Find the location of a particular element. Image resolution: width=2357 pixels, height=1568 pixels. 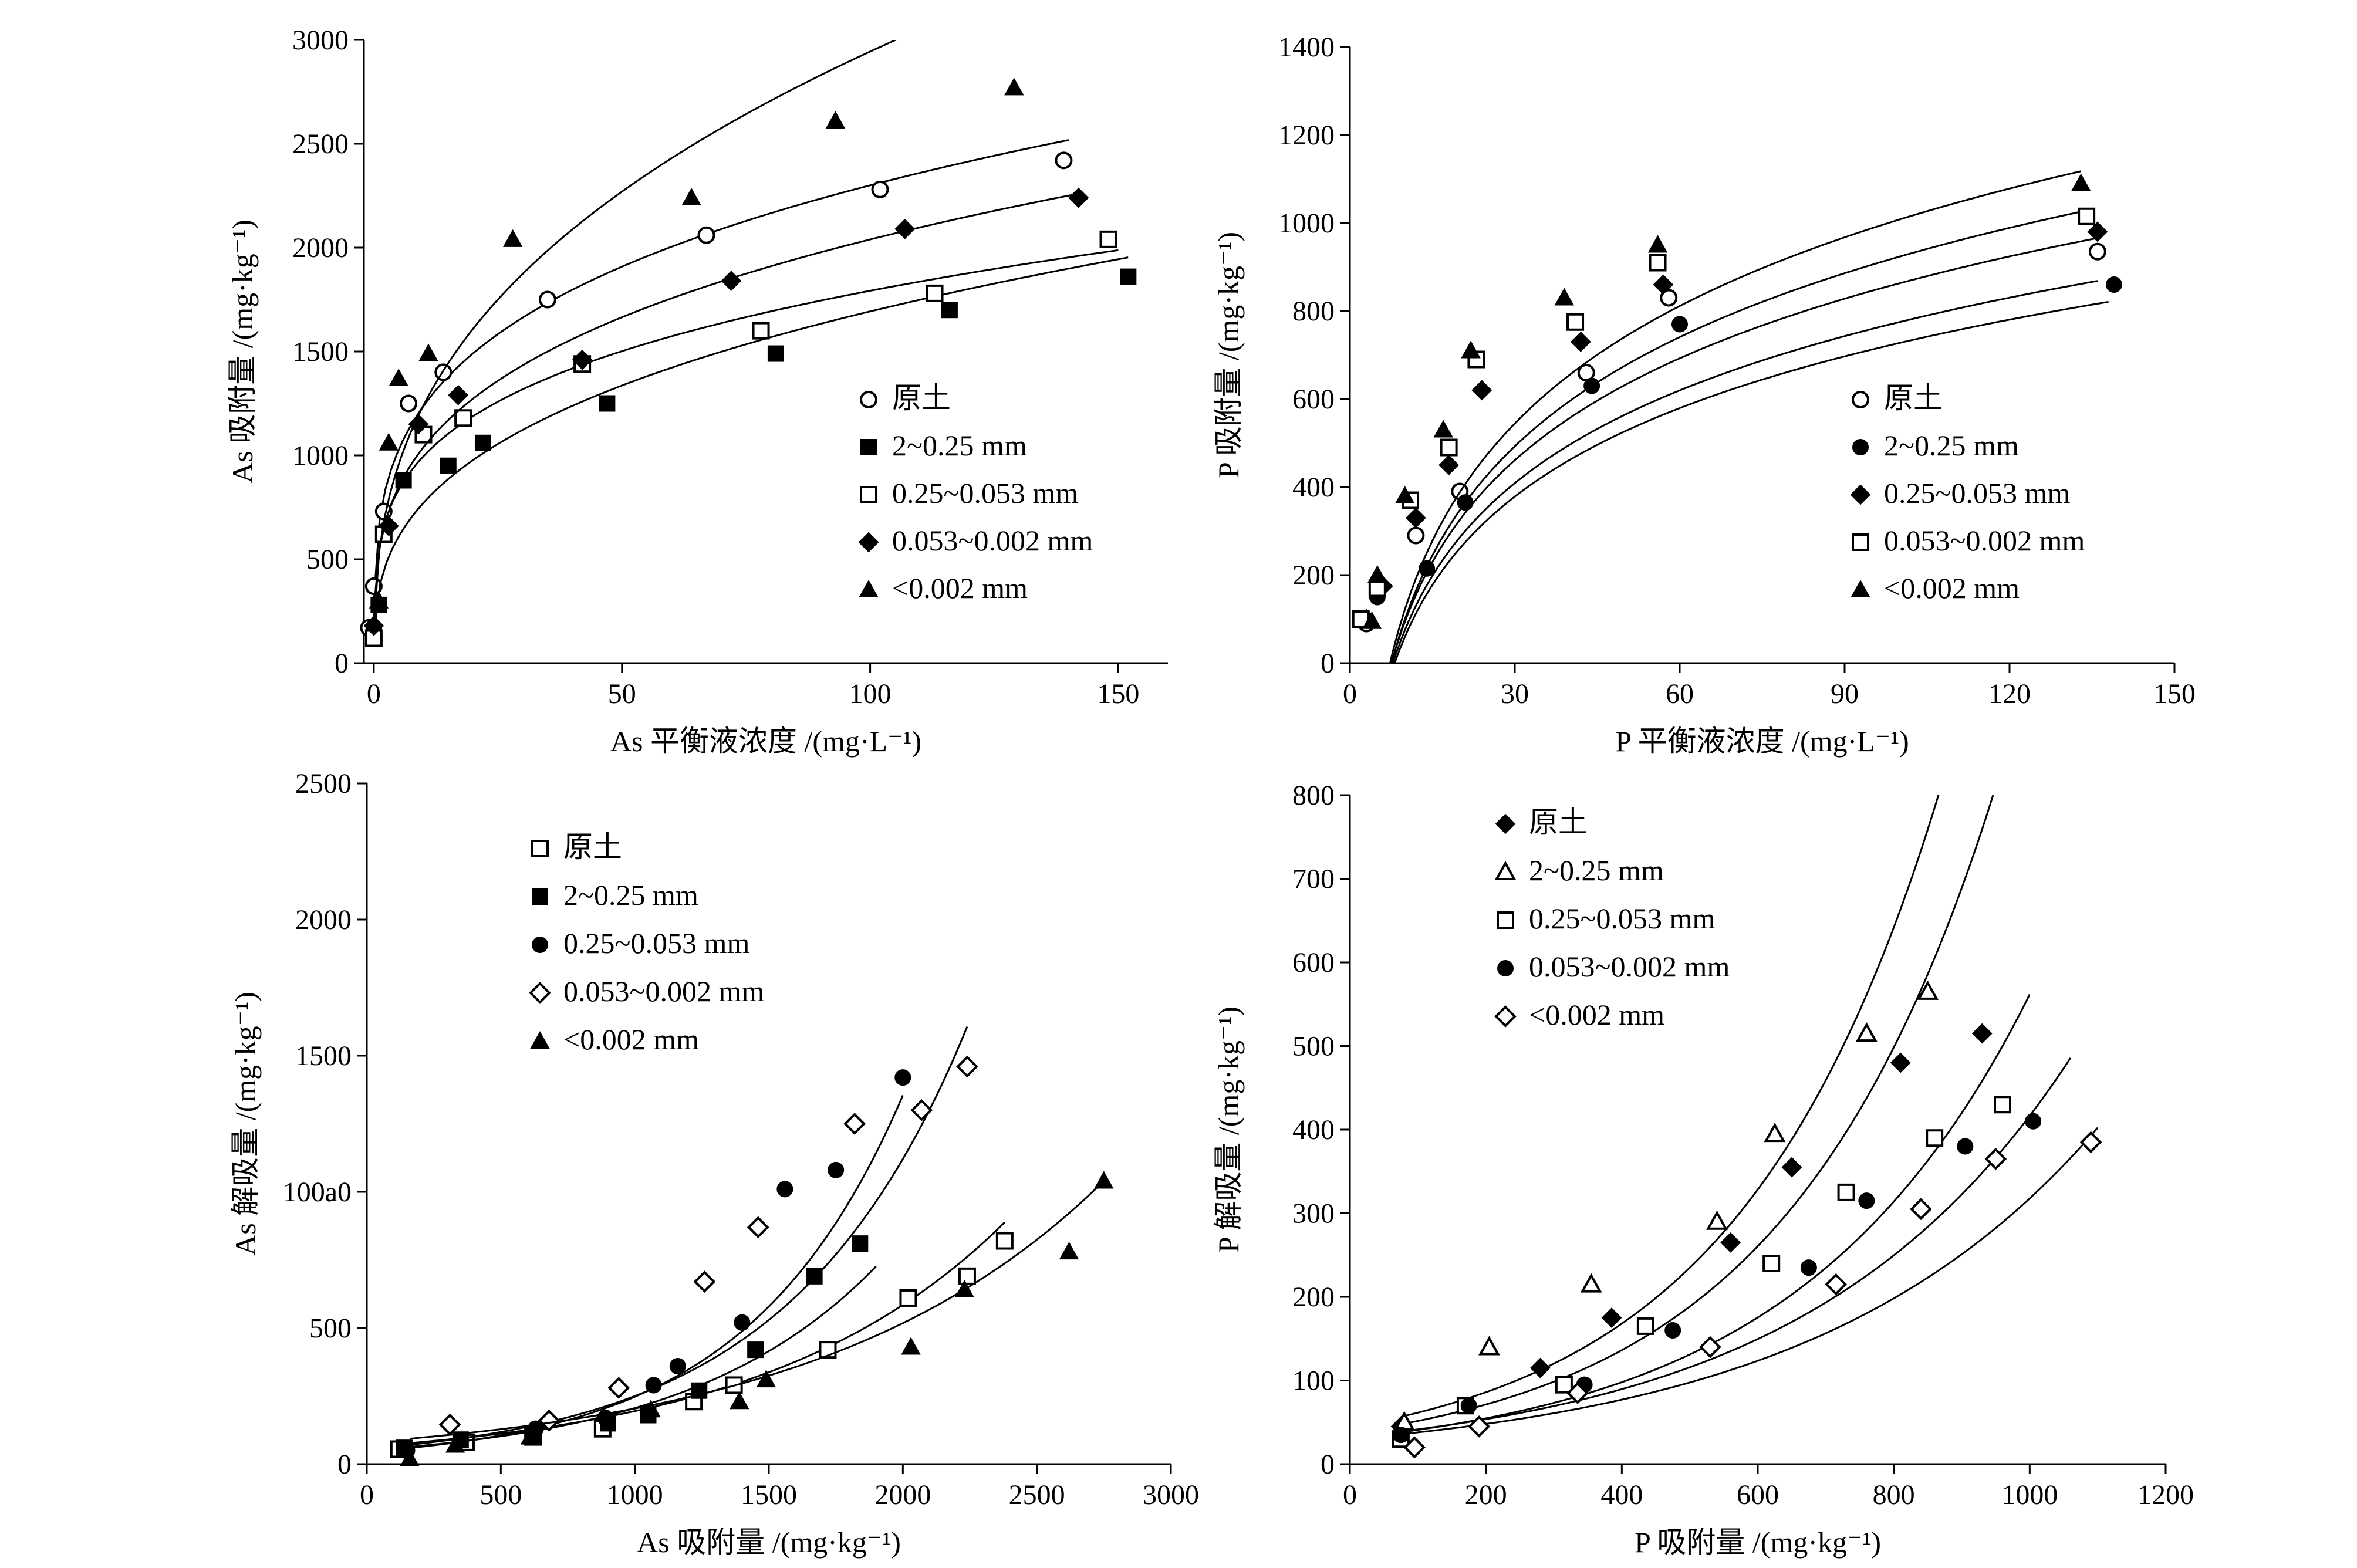

y-tick-label: 400 is located at coordinates (1313, 1129).